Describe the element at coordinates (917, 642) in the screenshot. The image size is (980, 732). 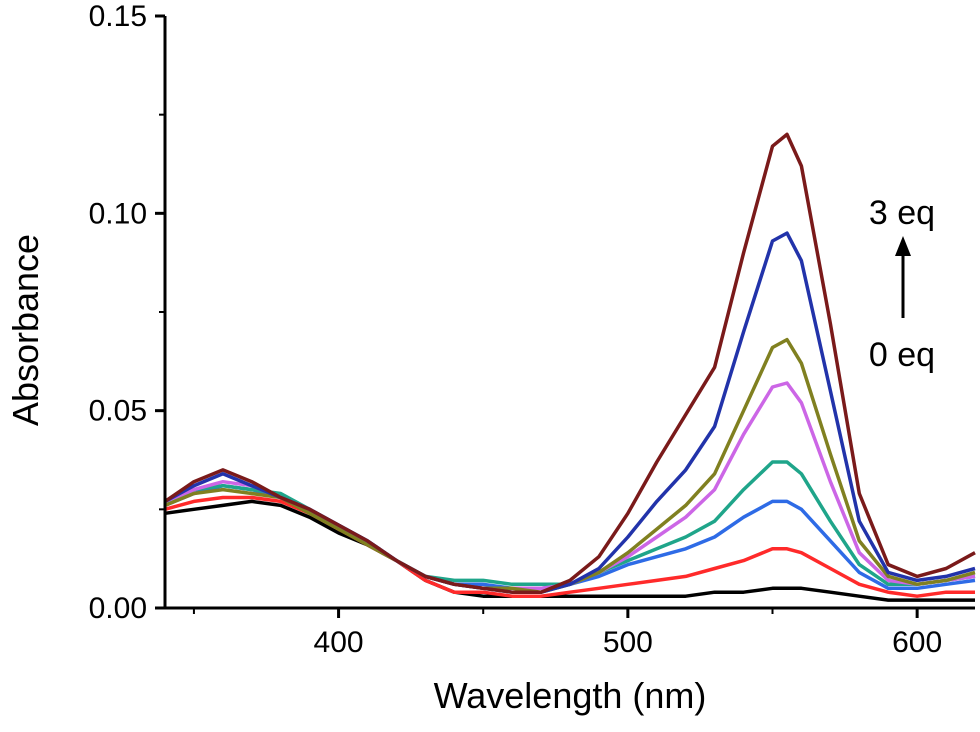
I see `x-tick-label: 600` at that location.